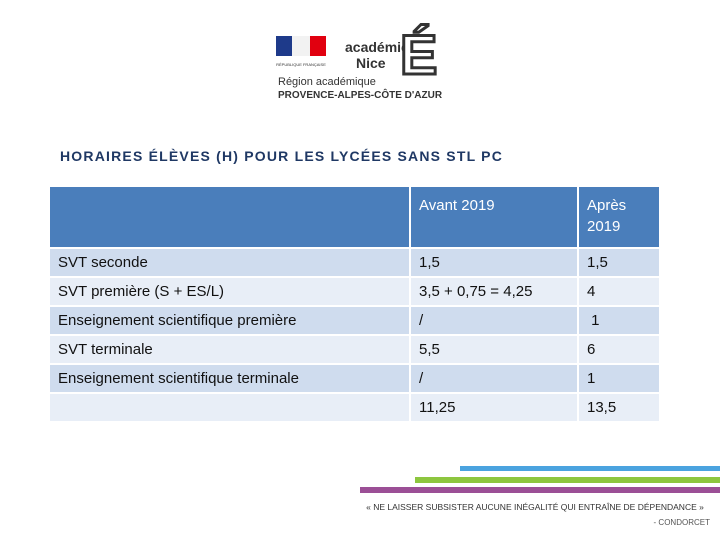  What do you see at coordinates (567, 480) in the screenshot?
I see `bar-green` at bounding box center [567, 480].